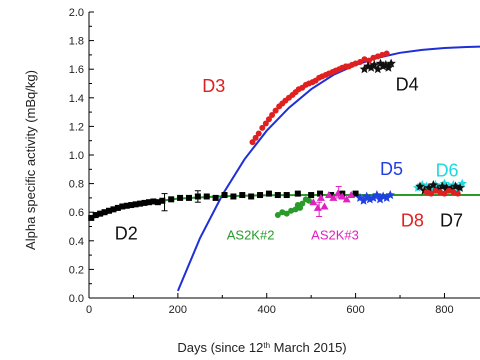 The width and height of the screenshot is (480, 360). I want to click on y-tick-label: 0.0, so click(76, 299).